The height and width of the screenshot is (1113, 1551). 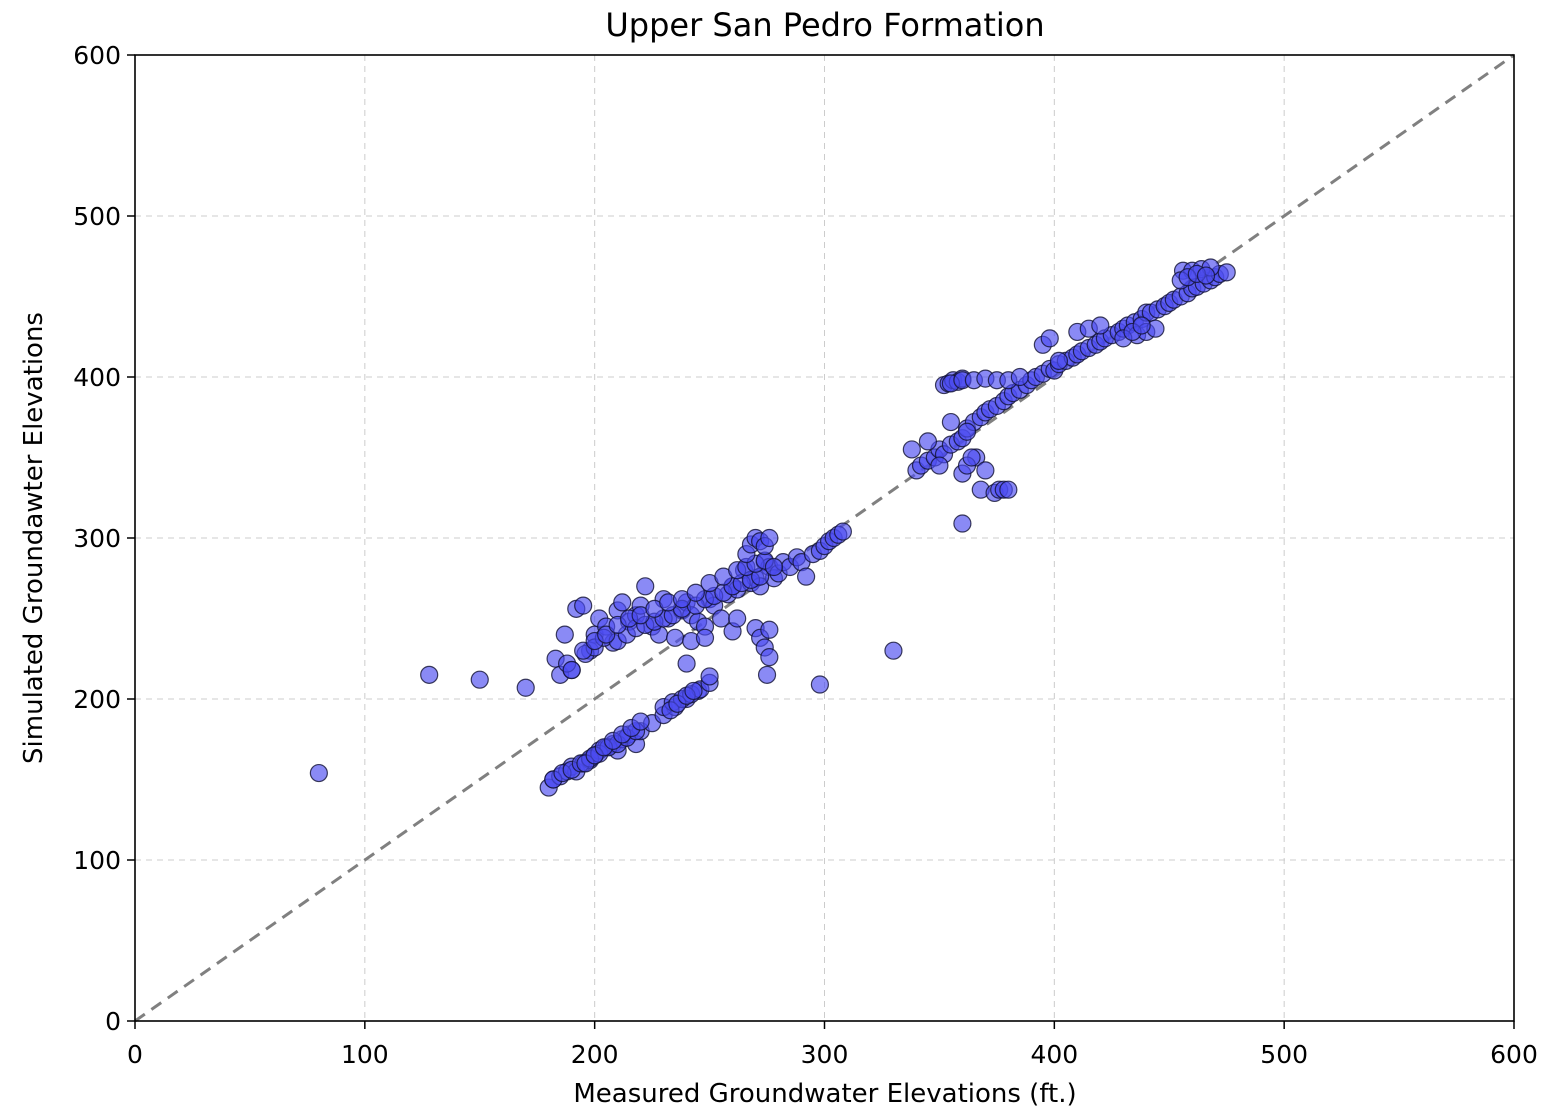 I want to click on y-tick-label: 100, so click(x=97, y=860).